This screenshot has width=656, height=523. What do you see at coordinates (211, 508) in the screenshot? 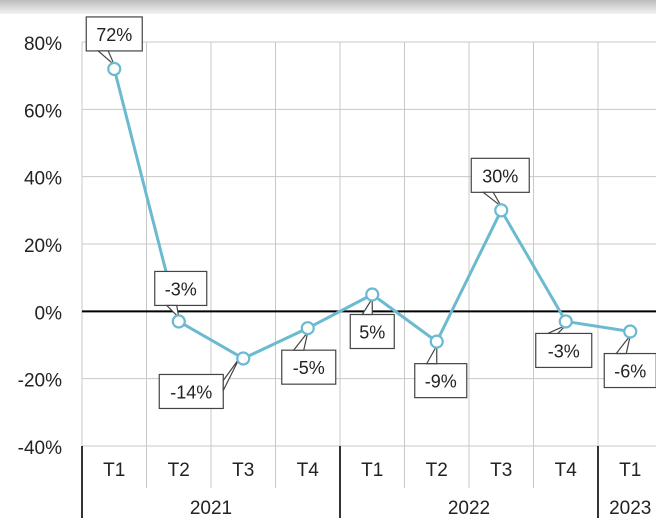
I see `group-label: 2021` at bounding box center [211, 508].